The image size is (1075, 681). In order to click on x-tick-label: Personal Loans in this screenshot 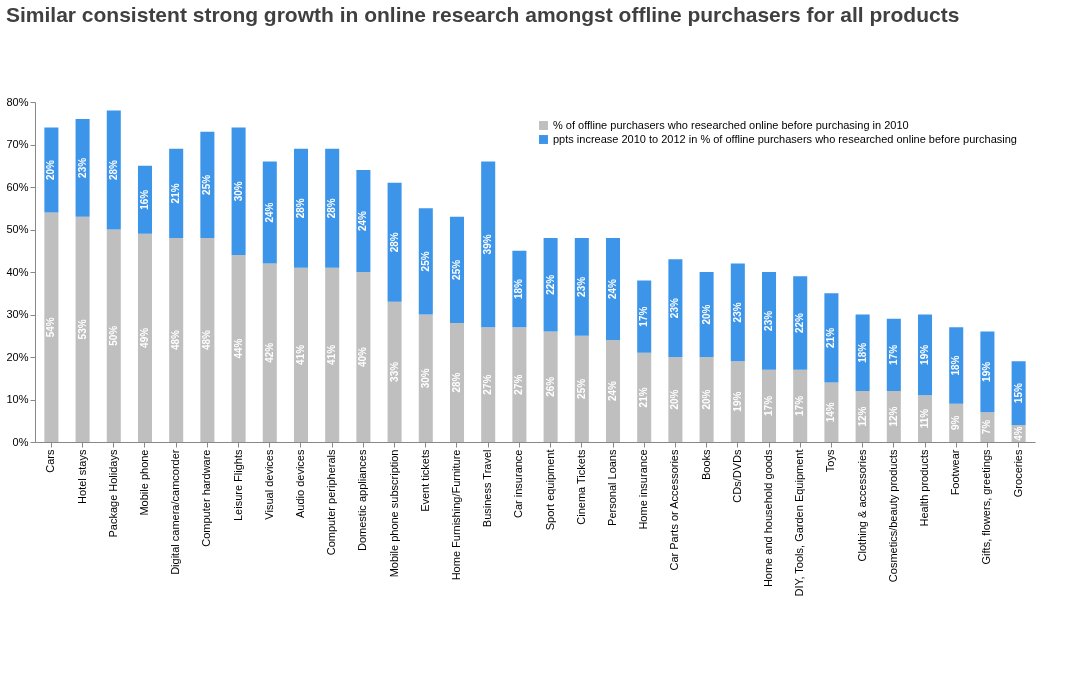, I will do `click(612, 487)`.